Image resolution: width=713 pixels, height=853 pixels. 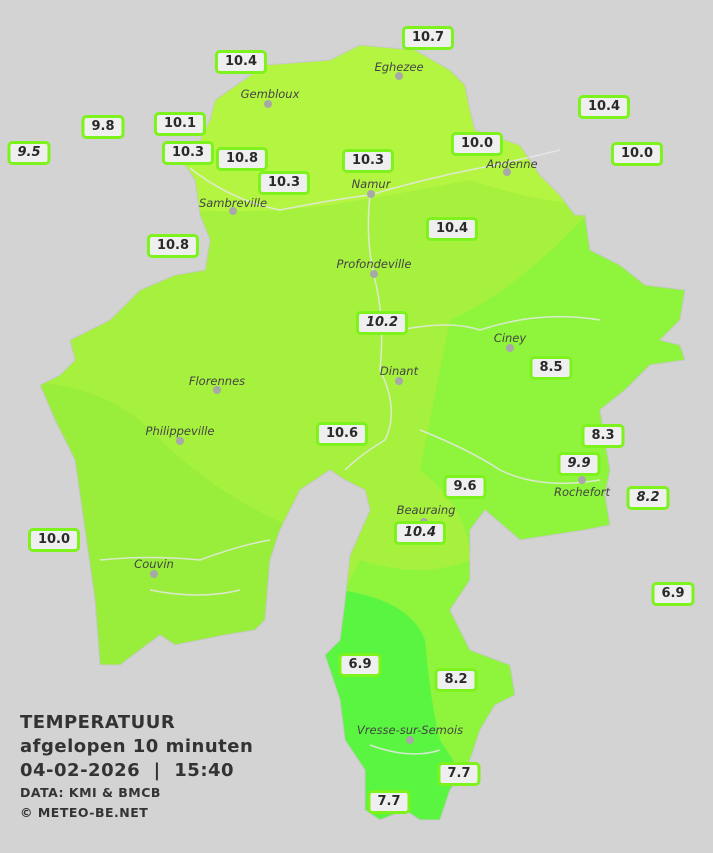 What do you see at coordinates (84, 812) in the screenshot?
I see `legend-copyright: © METEO-BE.NET` at bounding box center [84, 812].